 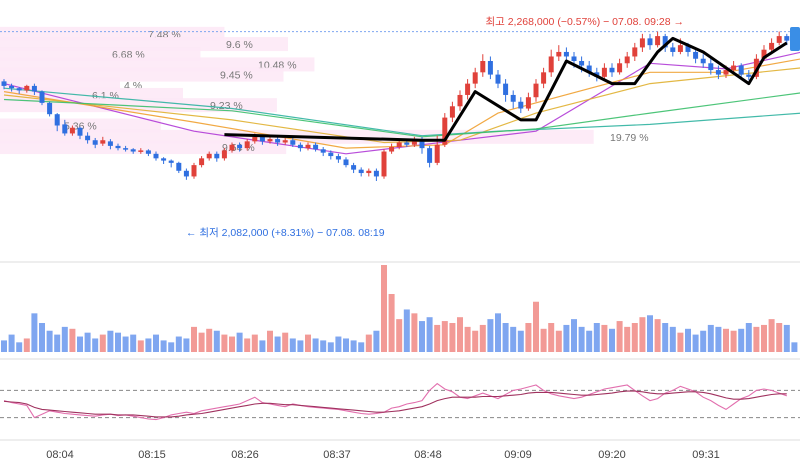 What do you see at coordinates (584, 22) in the screenshot?
I see `high-annotation: 최고 2,268,000 (−0.57%) − 07.08. 09:28 →` at bounding box center [584, 22].